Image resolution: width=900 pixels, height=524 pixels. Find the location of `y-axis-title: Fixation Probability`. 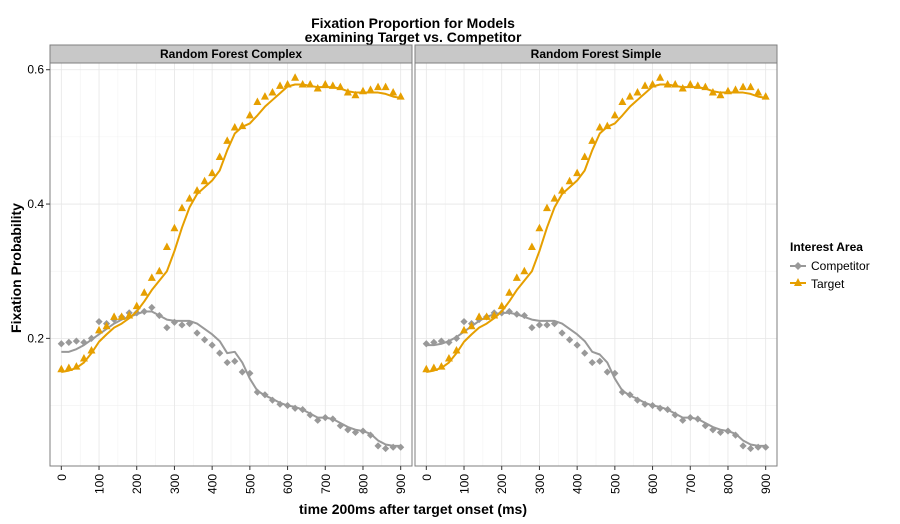

y-axis-title: Fixation Probability is located at coordinates (16, 268).